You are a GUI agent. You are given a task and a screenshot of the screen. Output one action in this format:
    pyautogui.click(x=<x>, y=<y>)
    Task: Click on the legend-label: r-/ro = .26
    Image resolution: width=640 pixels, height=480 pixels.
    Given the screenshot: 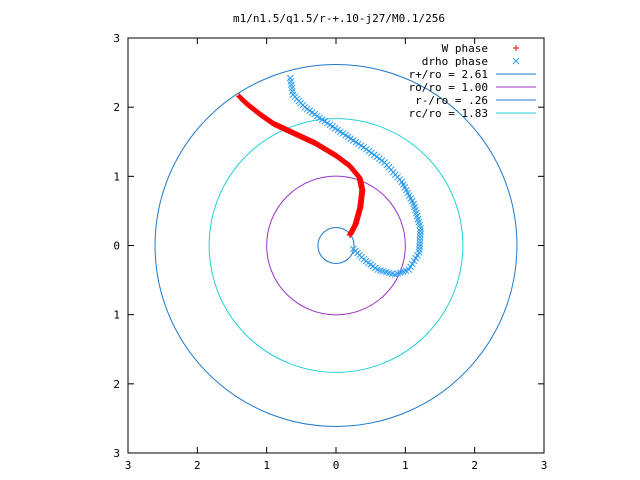 What is the action you would take?
    pyautogui.click(x=451, y=100)
    